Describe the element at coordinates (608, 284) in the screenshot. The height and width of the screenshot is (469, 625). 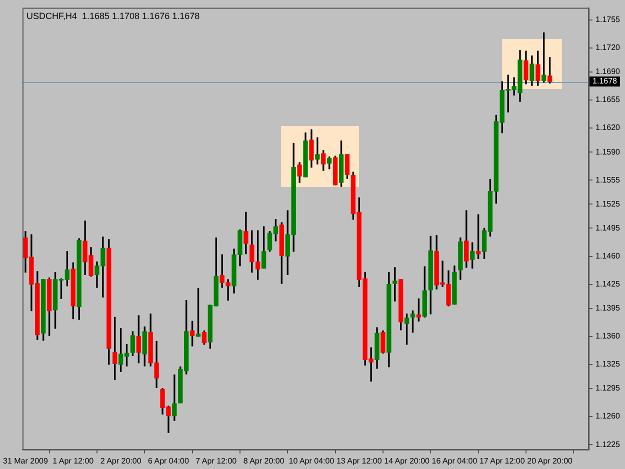
I see `y-tick-label: 1.1425` at that location.